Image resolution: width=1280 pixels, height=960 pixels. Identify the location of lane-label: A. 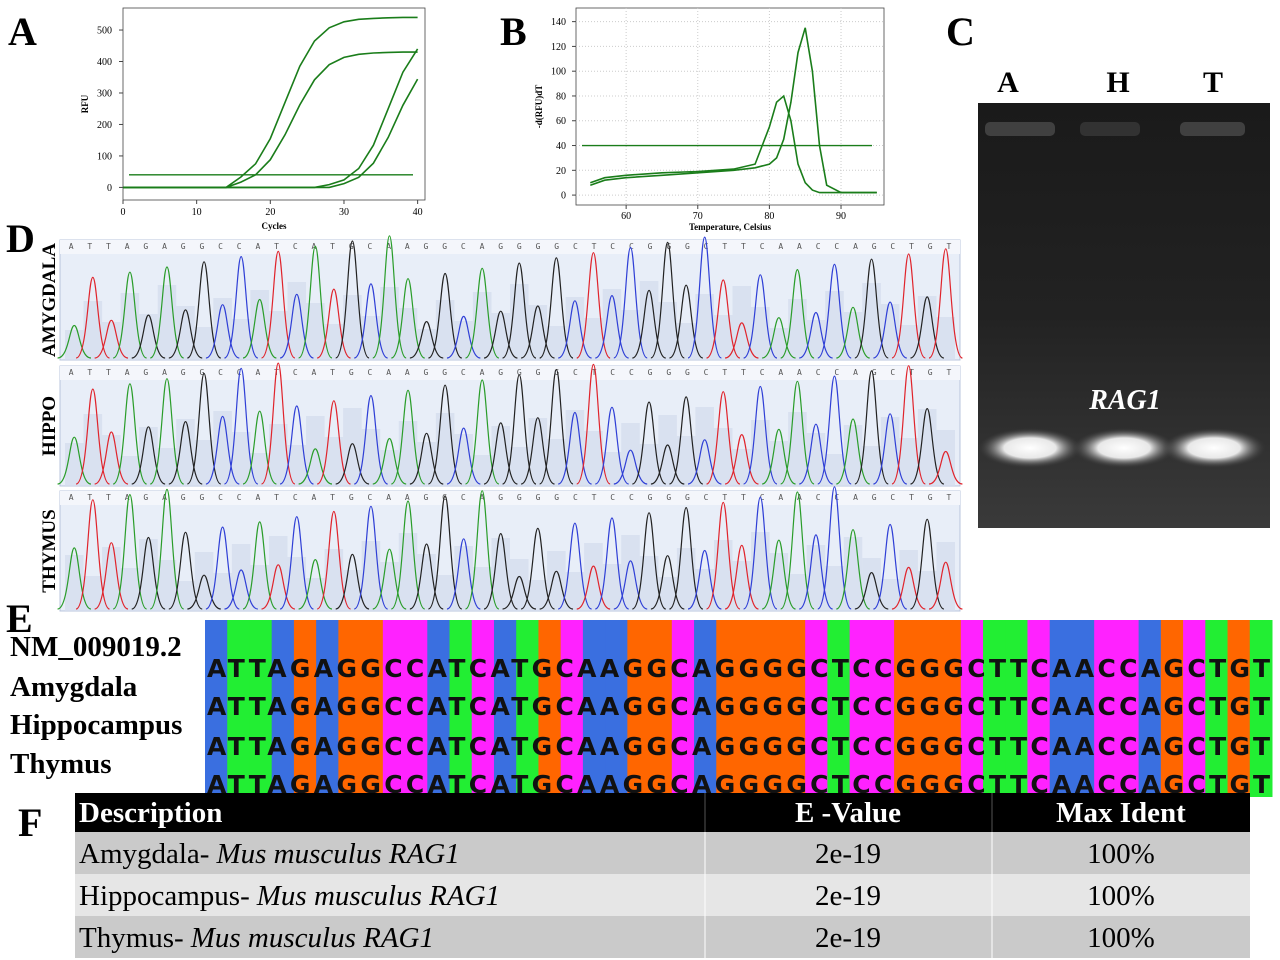
(1008, 82).